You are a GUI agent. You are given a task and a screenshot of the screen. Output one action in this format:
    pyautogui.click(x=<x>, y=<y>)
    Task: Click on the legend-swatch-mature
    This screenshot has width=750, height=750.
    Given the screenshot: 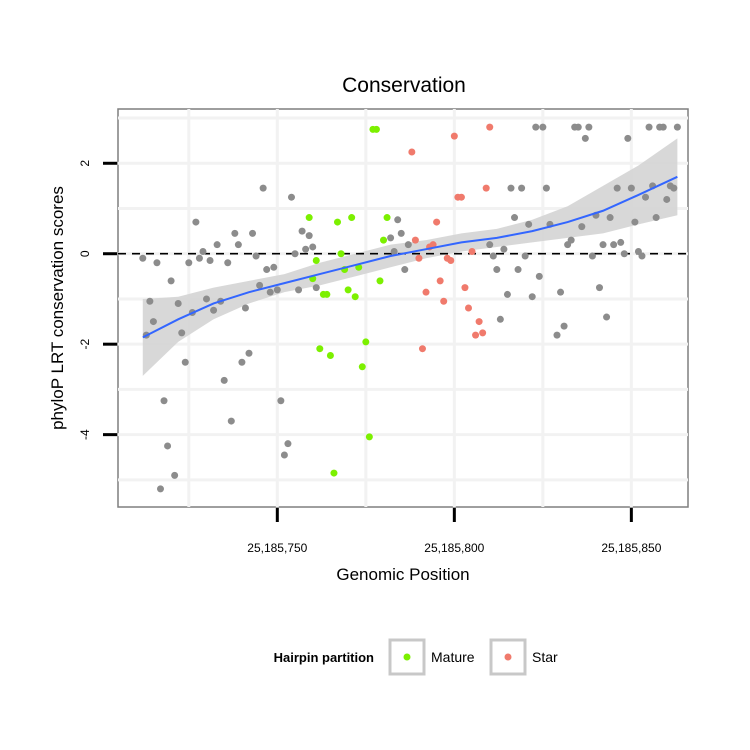 What is the action you would take?
    pyautogui.click(x=407, y=657)
    